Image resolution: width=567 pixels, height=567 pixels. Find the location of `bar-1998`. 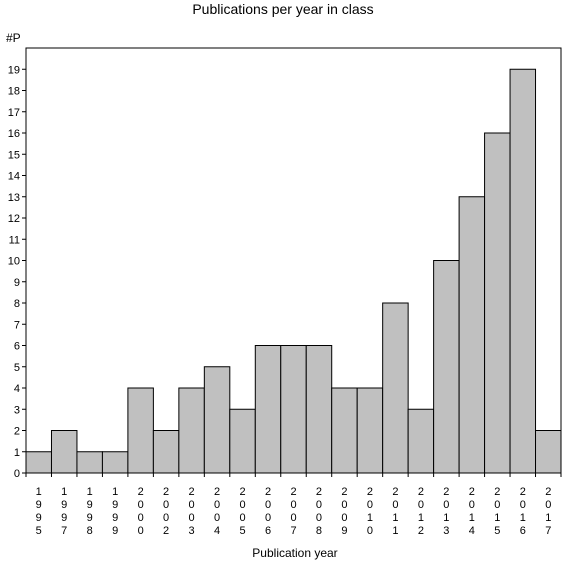

bar-1998 is located at coordinates (89, 462).